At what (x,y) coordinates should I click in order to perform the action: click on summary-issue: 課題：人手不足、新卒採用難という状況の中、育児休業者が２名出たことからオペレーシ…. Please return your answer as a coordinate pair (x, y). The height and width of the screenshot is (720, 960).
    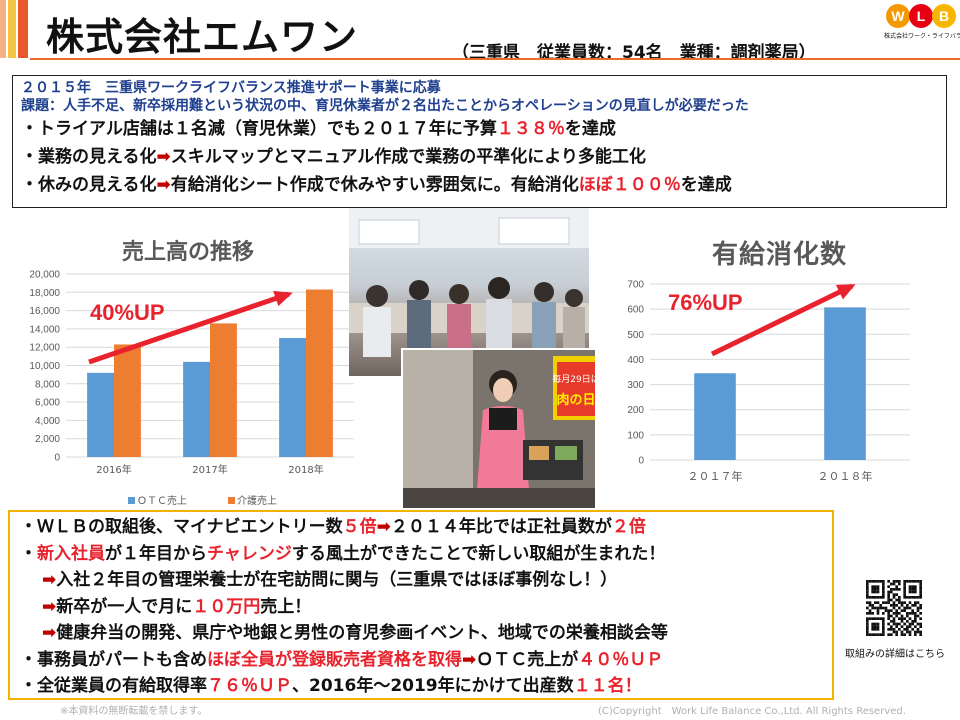
    Looking at the image, I should click on (385, 106).